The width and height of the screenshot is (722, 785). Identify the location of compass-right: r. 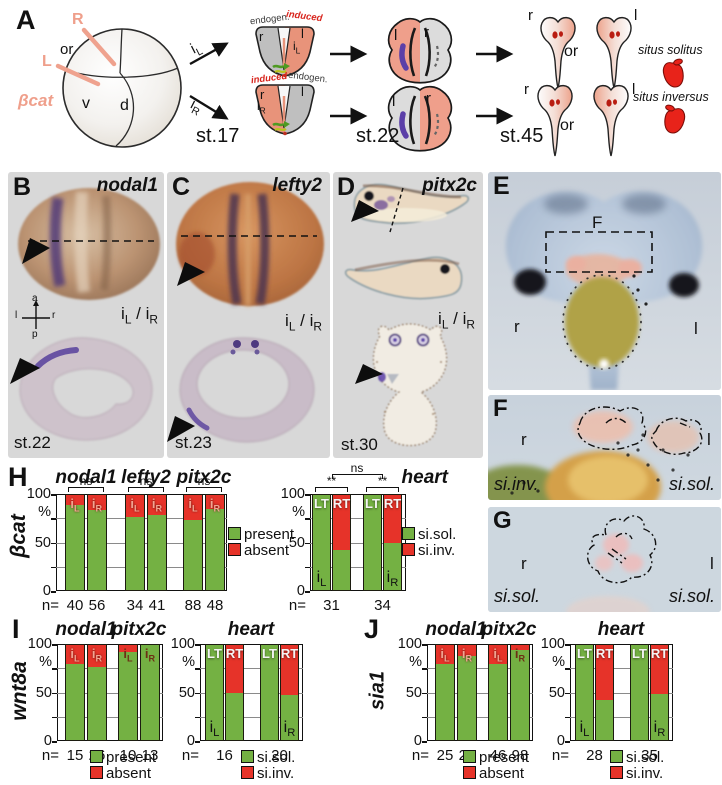
(54, 315).